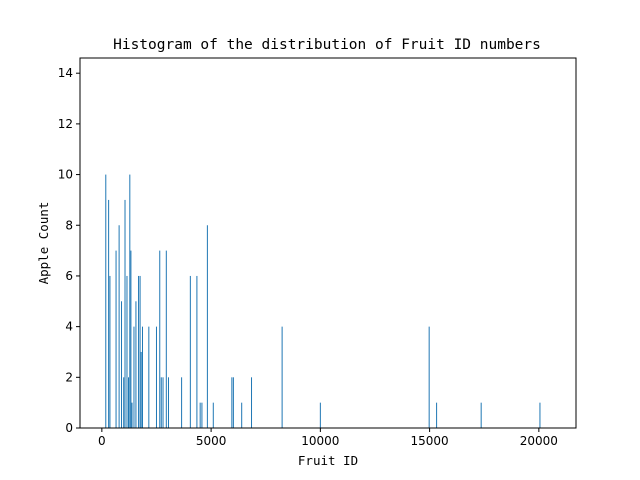 The height and width of the screenshot is (480, 640). Describe the element at coordinates (69, 327) in the screenshot. I see `y-tick-label: 4` at that location.